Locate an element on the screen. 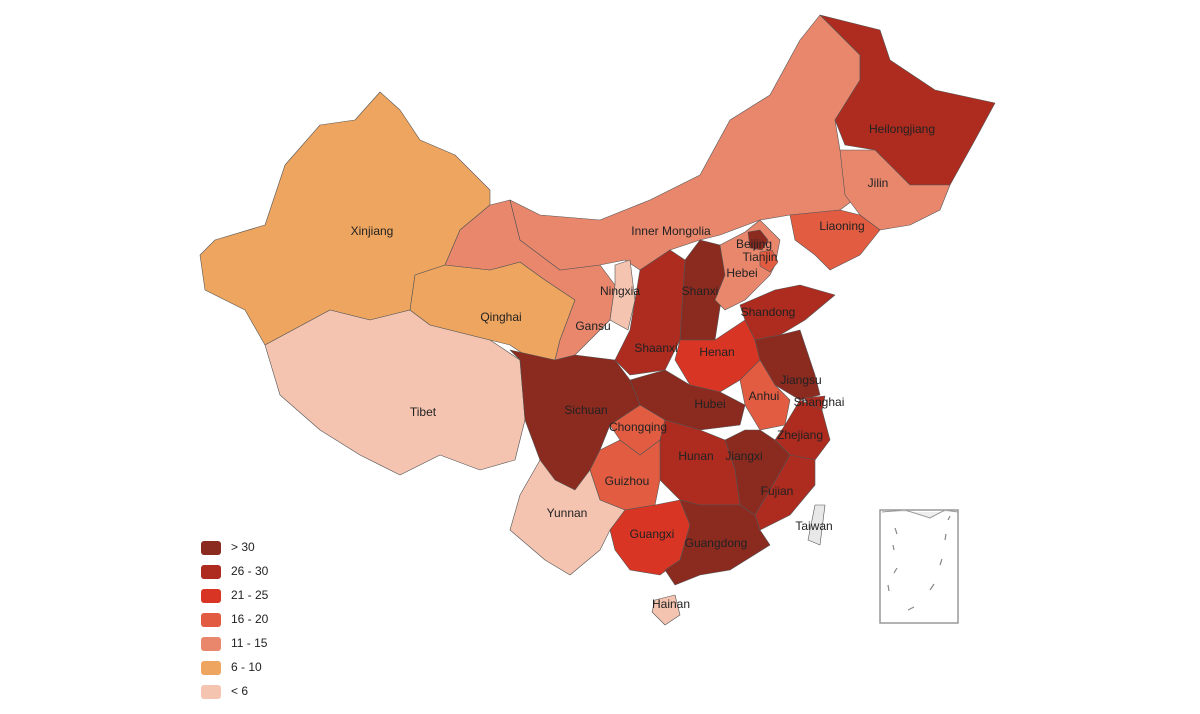 This screenshot has height=714, width=1200. province-label: Qinghai is located at coordinates (500, 317).